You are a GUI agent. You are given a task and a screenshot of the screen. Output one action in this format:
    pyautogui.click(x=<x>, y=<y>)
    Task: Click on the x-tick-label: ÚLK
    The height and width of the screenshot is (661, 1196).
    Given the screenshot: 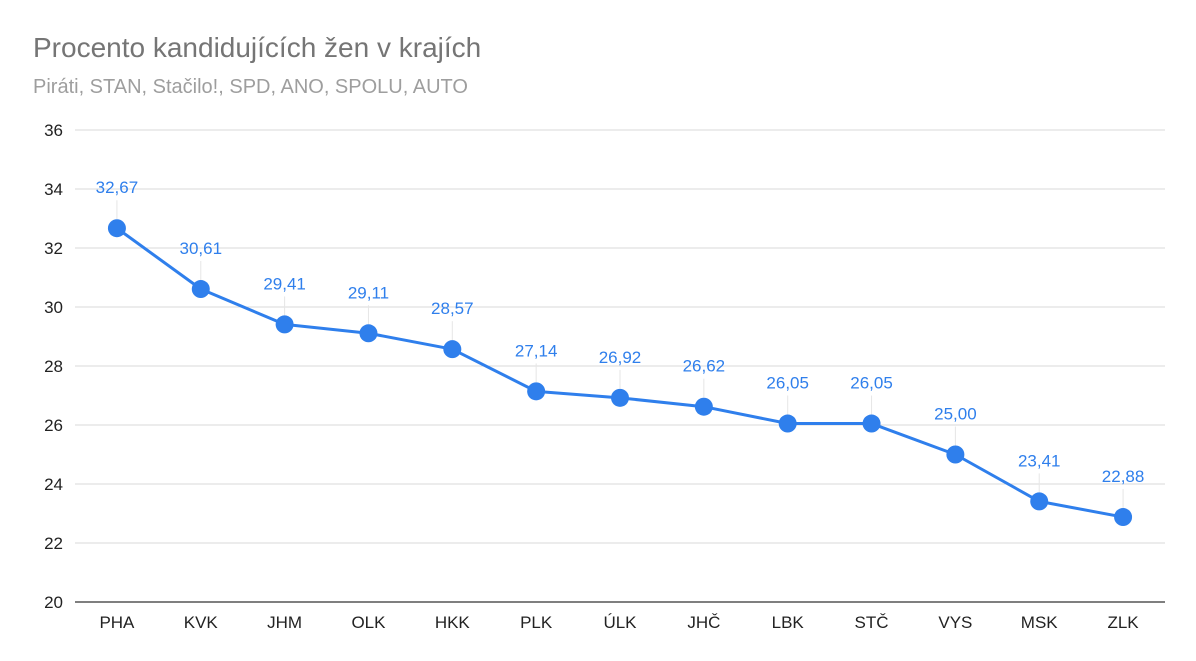 What is the action you would take?
    pyautogui.click(x=620, y=622)
    